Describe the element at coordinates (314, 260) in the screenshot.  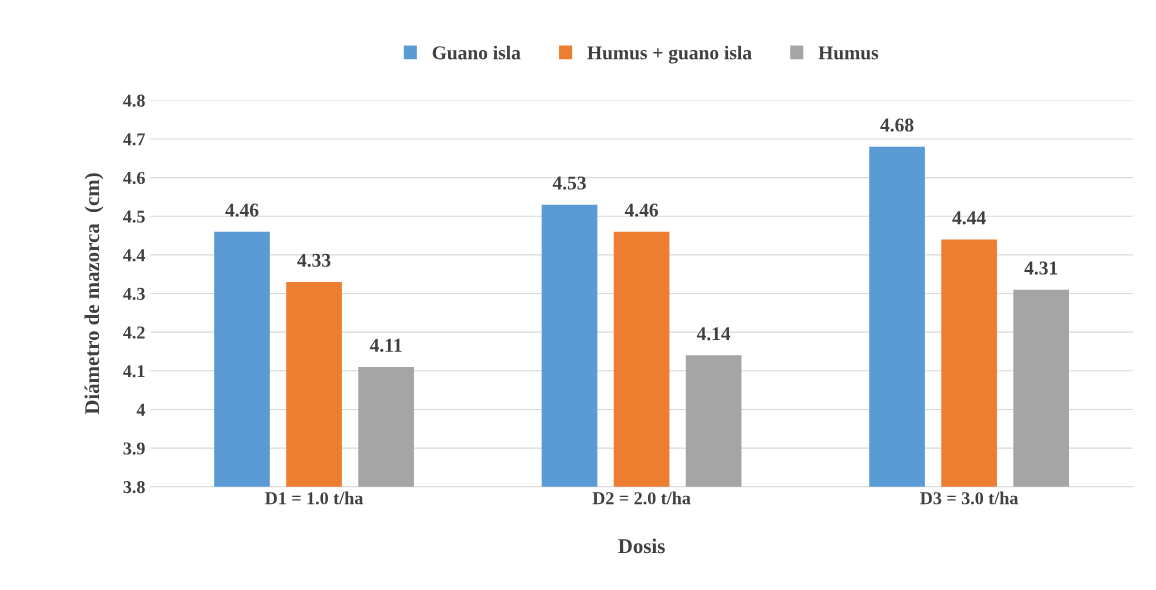
I see `data-label: 4.33` at that location.